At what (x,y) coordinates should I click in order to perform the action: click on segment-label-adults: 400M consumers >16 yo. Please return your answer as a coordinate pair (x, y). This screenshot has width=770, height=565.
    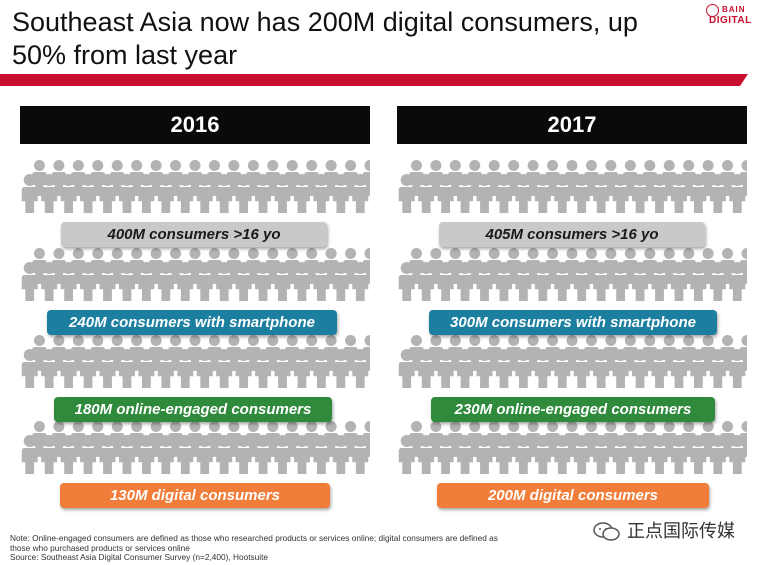
    Looking at the image, I should click on (194, 234).